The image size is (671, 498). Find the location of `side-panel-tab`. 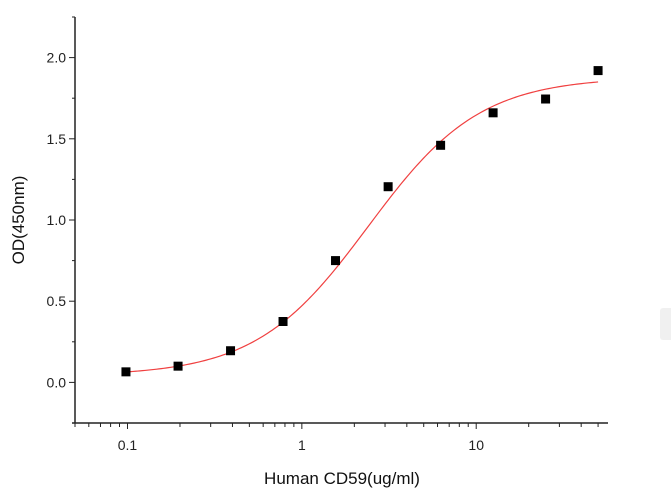

side-panel-tab is located at coordinates (665, 324).